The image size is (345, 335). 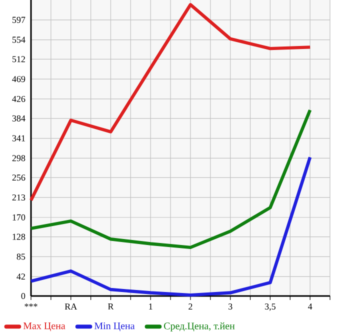 I want to click on y-tick-label: 213, so click(x=19, y=197).